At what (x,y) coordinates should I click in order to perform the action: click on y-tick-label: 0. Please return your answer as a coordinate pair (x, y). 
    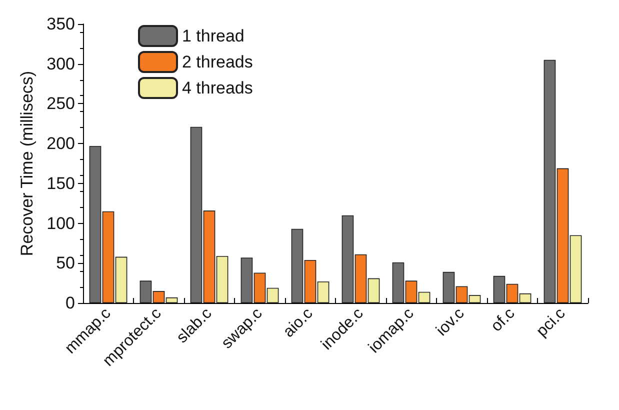
    Looking at the image, I should click on (70, 303).